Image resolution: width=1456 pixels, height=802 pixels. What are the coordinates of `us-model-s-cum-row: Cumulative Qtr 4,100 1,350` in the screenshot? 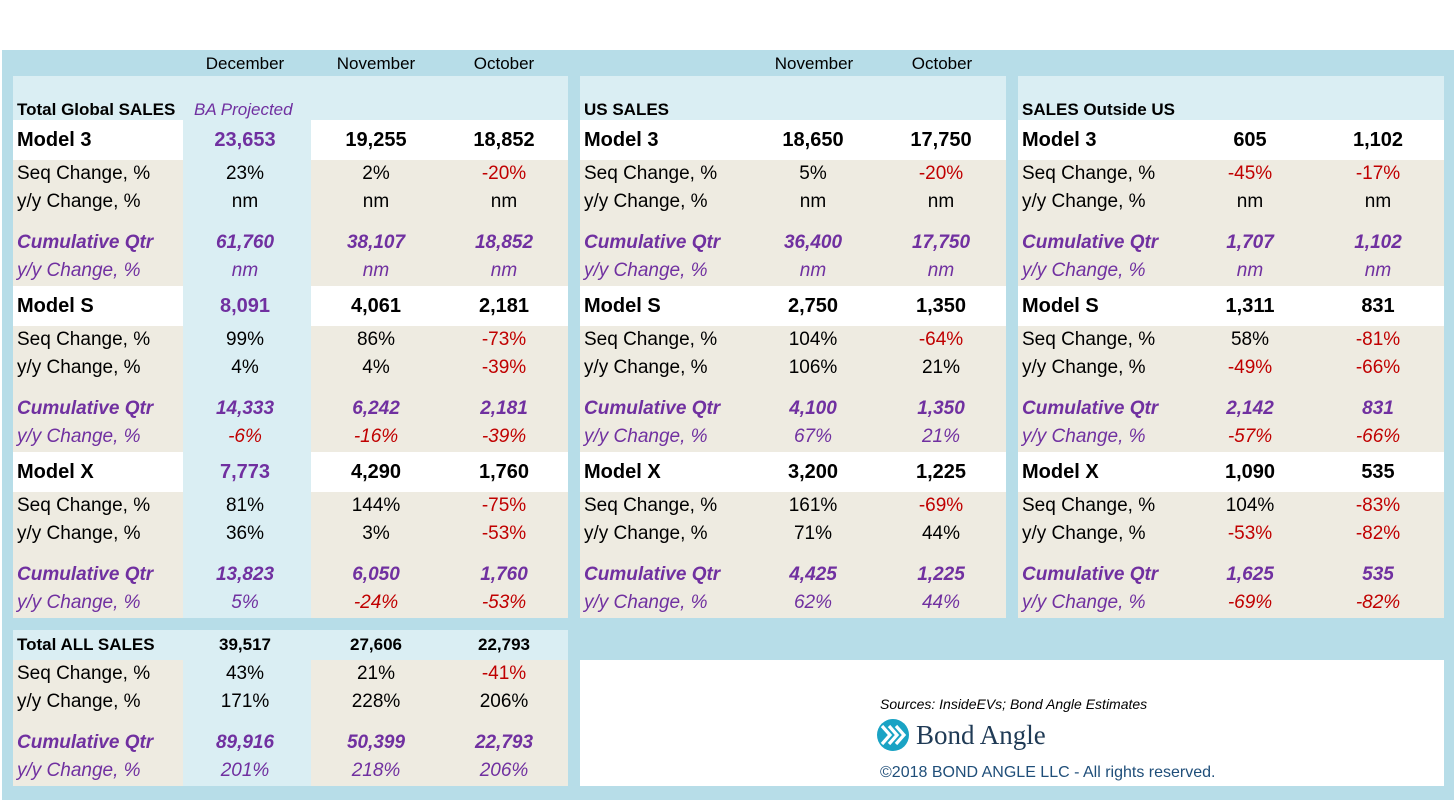 It's located at (793, 409).